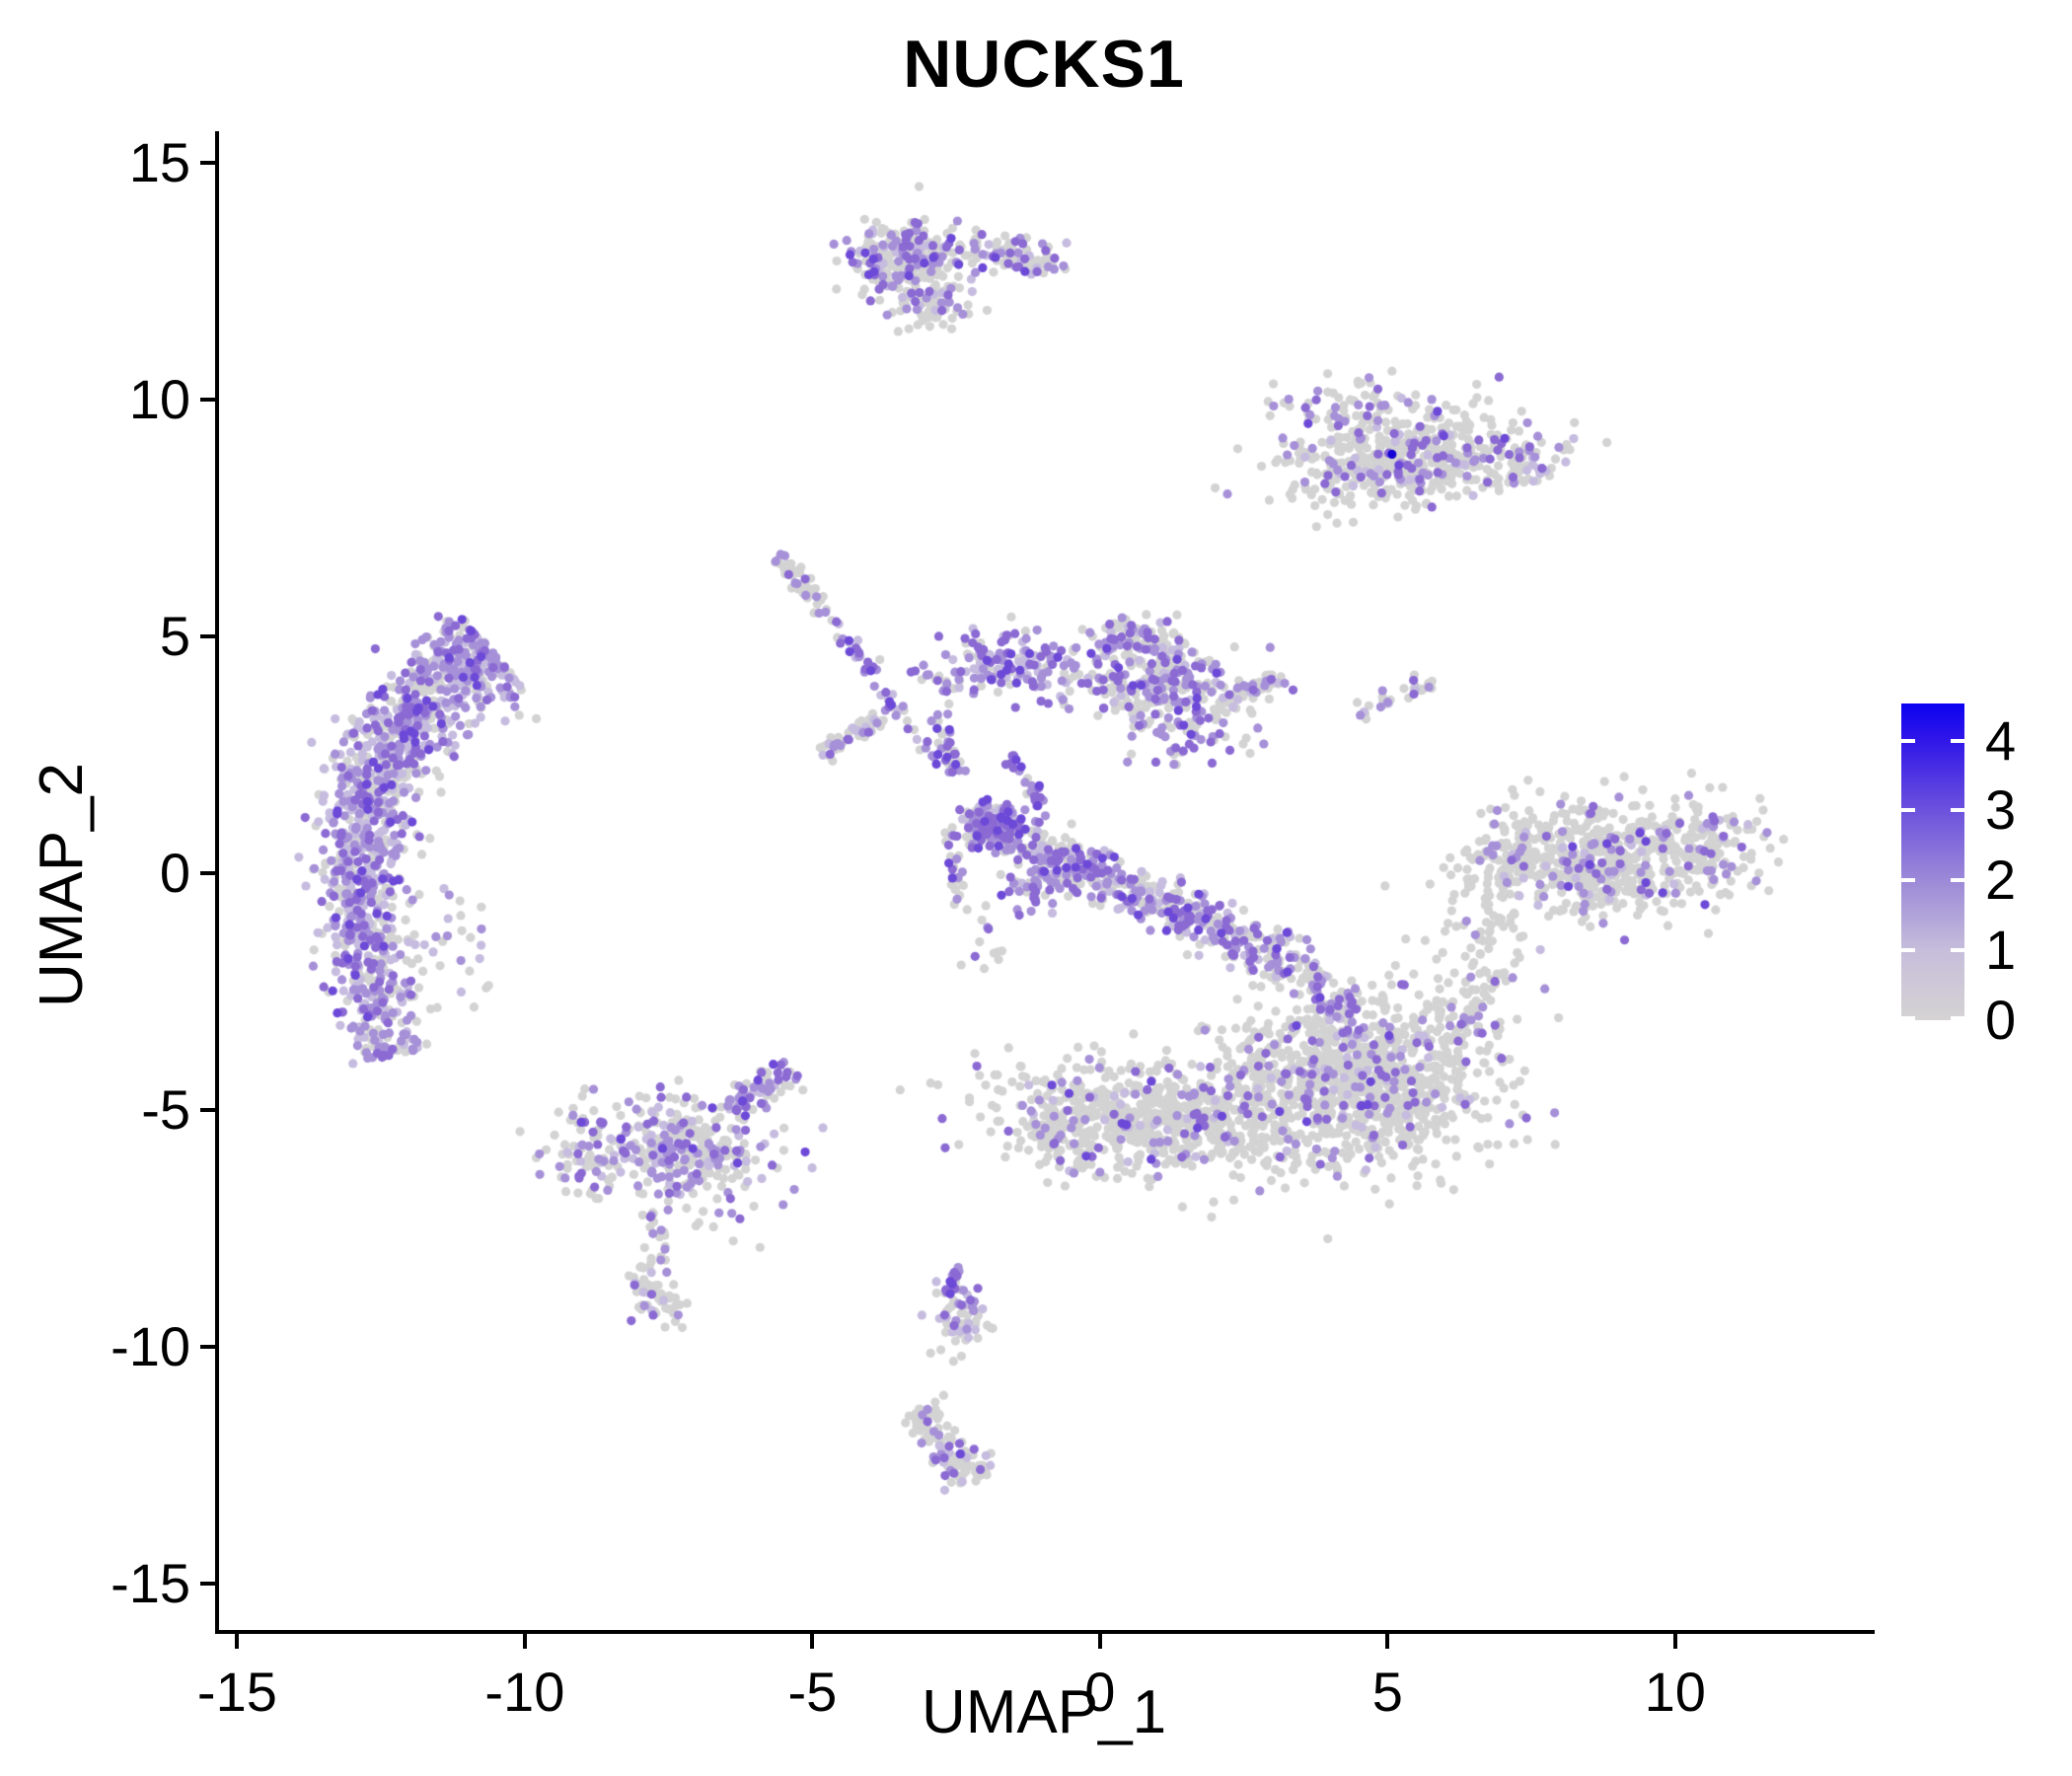 This screenshot has width=2072, height=1776. What do you see at coordinates (159, 400) in the screenshot?
I see `y-tick-label: 10` at bounding box center [159, 400].